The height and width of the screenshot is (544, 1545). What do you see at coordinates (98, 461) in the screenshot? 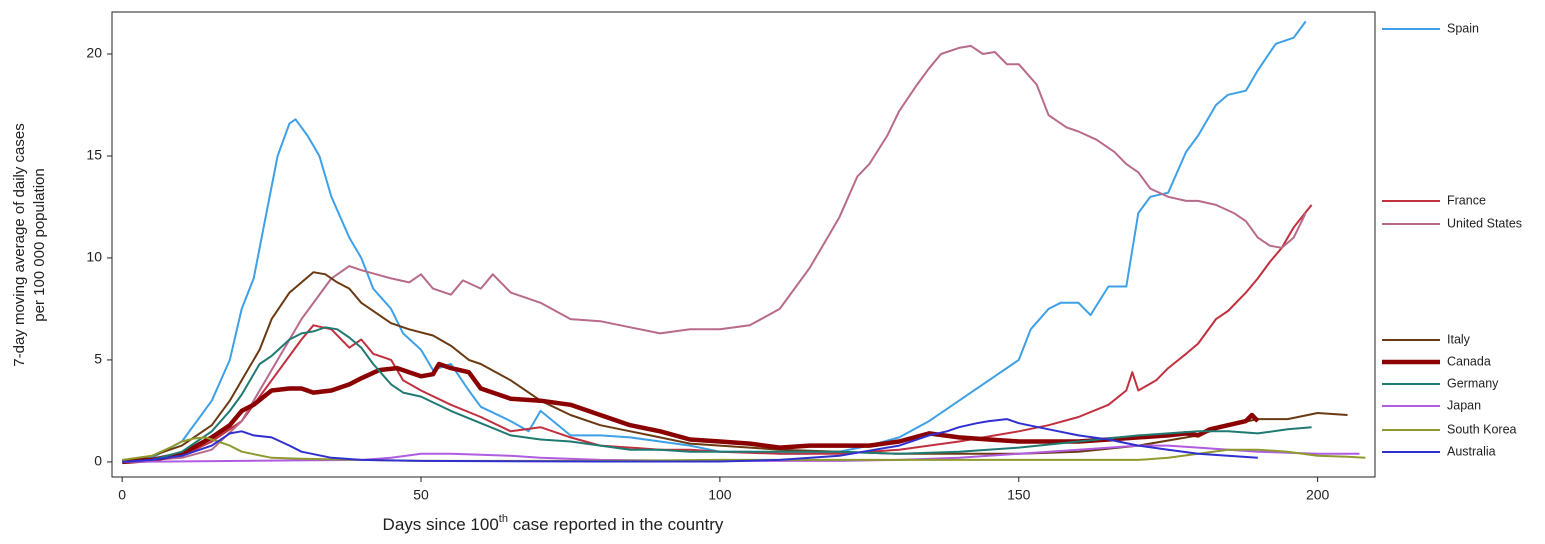
I see `y-tick-label: 0` at bounding box center [98, 461].